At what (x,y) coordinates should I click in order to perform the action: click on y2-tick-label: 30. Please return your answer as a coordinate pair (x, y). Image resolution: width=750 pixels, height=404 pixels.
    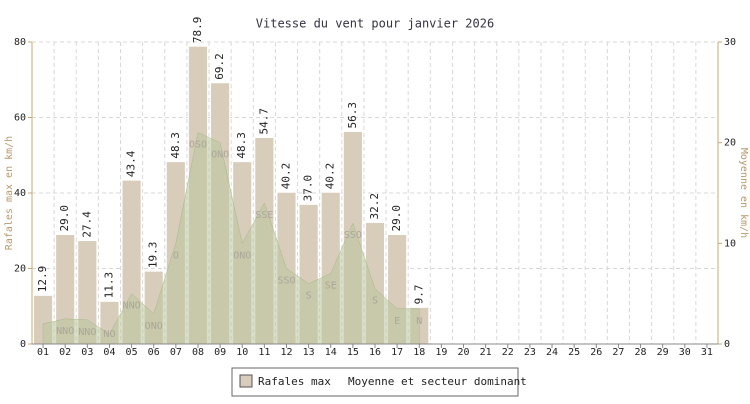
    Looking at the image, I should click on (730, 42).